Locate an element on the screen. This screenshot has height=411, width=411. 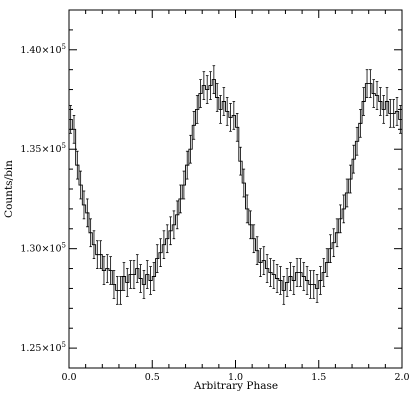
y-axis-label: Counts/bin is located at coordinates (9, 189).